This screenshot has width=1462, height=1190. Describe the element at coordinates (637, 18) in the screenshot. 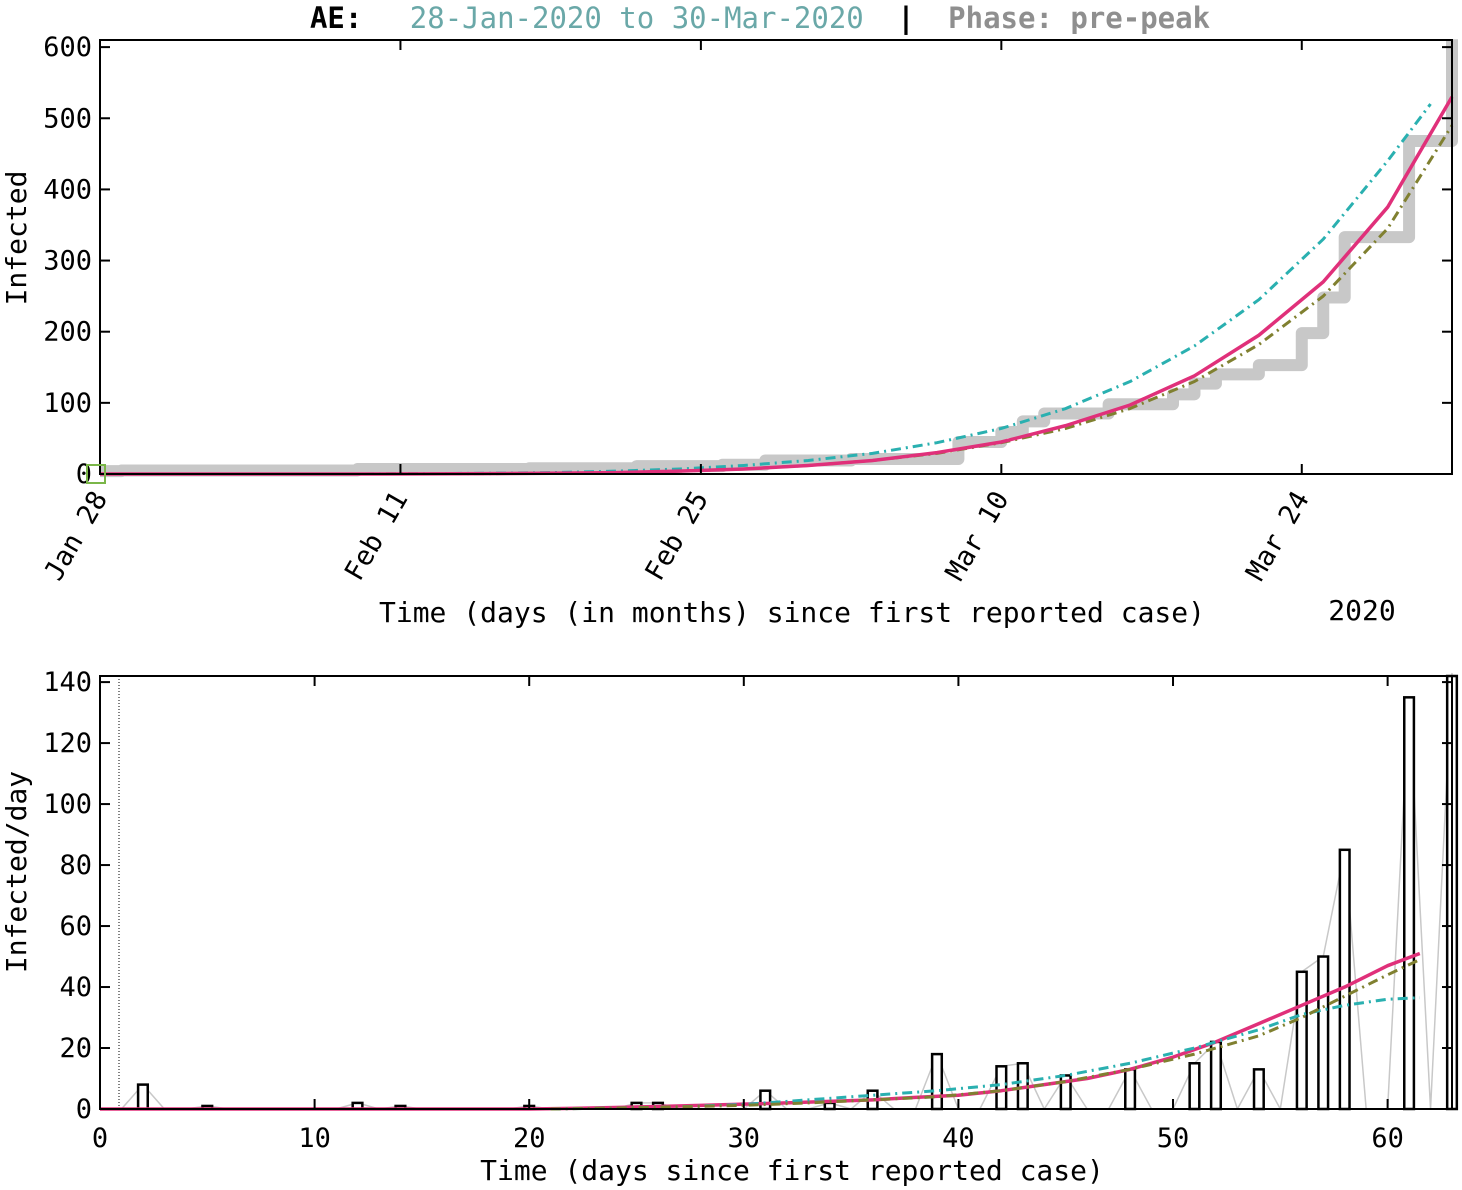

I see `header-range: 28-Jan-2020 to 30-Mar-2020` at that location.